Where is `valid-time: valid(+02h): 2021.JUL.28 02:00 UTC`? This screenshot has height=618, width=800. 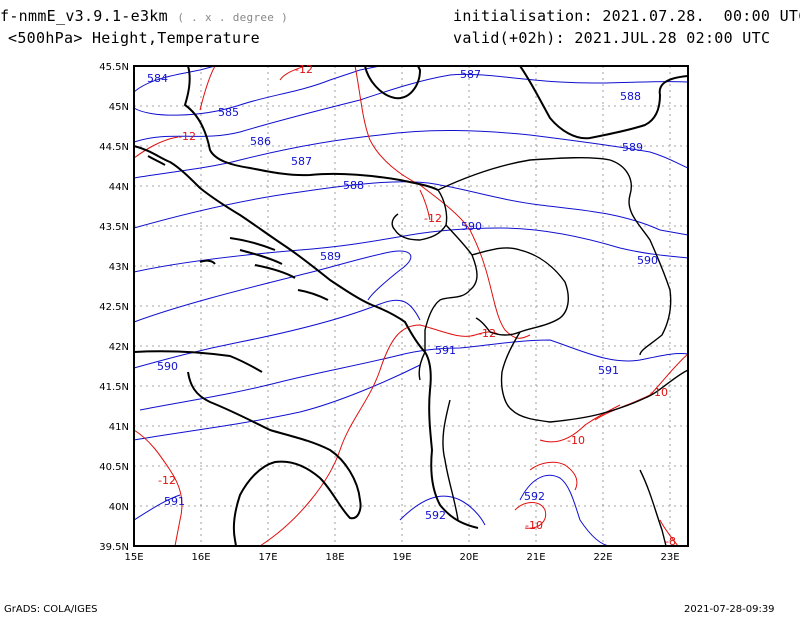
valid-time: valid(+02h): 2021.JUL.28 02:00 UTC is located at coordinates (612, 38).